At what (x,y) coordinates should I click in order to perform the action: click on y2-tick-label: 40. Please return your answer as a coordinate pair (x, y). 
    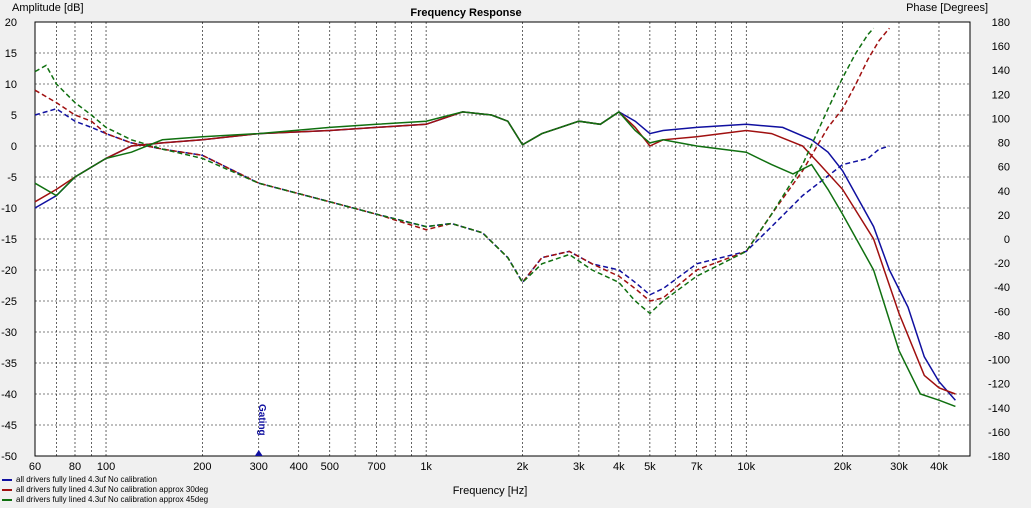
    Looking at the image, I should click on (1004, 192).